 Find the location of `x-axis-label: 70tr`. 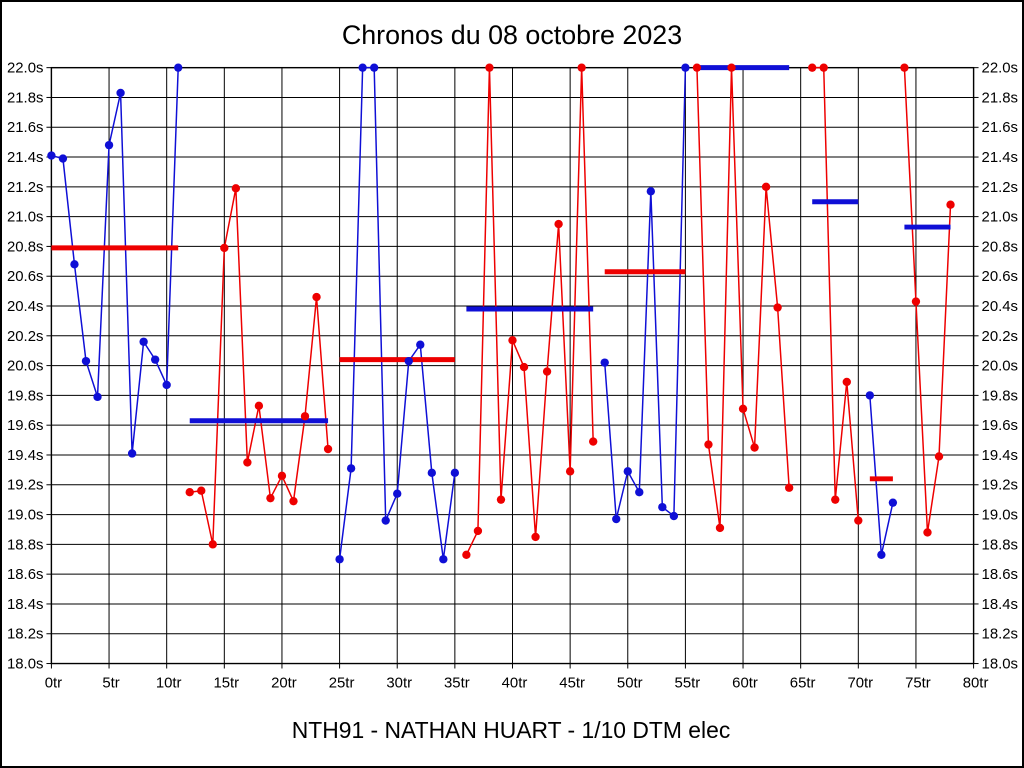

x-axis-label: 70tr is located at coordinates (860, 682).